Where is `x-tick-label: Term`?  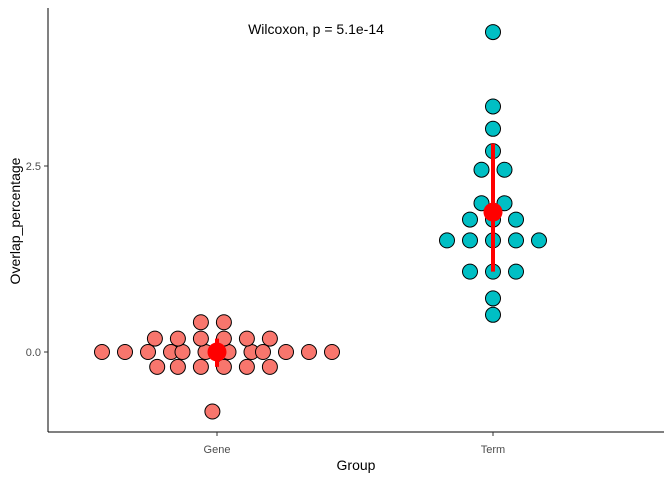 x-tick-label: Term is located at coordinates (493, 450).